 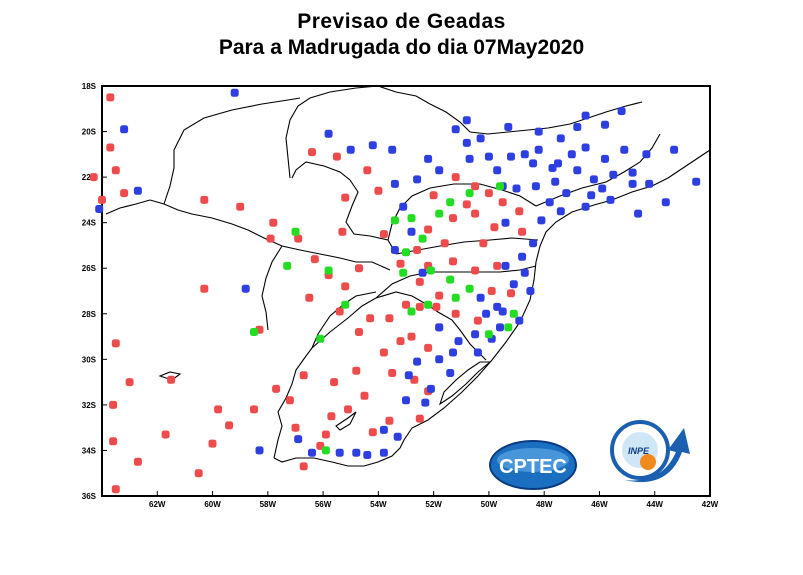 What do you see at coordinates (639, 451) in the screenshot?
I see `inpe-logo-text: INPE` at bounding box center [639, 451].